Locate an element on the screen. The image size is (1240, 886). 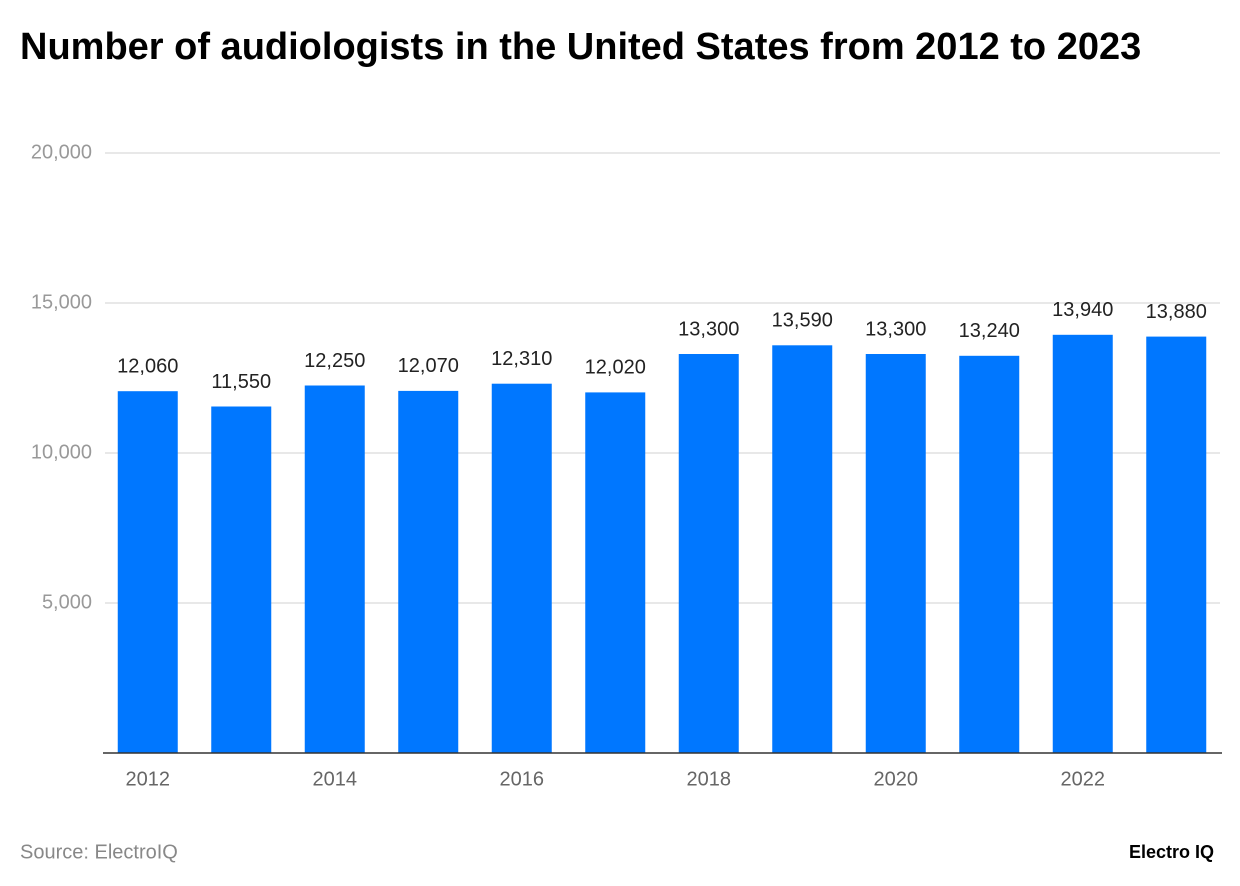
value-label: 12,020 is located at coordinates (615, 368).